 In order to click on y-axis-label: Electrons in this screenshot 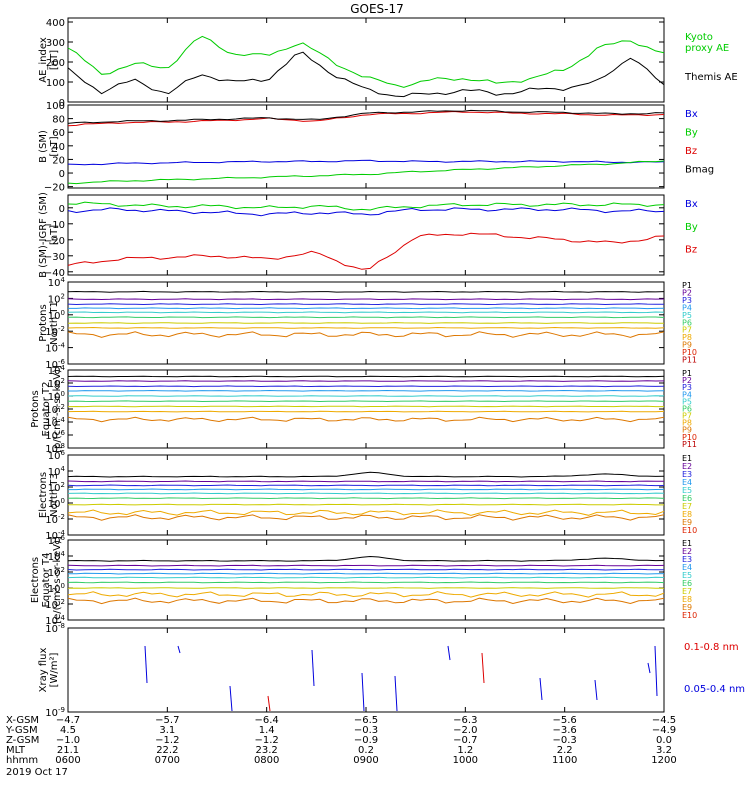, I will do `click(43, 495)`.